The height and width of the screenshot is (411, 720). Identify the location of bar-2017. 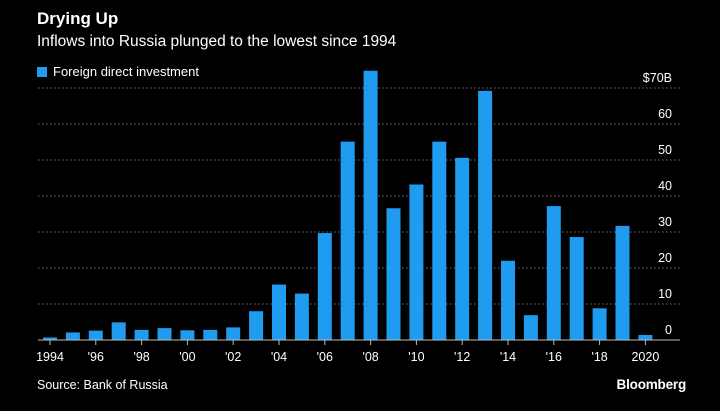
(576, 288).